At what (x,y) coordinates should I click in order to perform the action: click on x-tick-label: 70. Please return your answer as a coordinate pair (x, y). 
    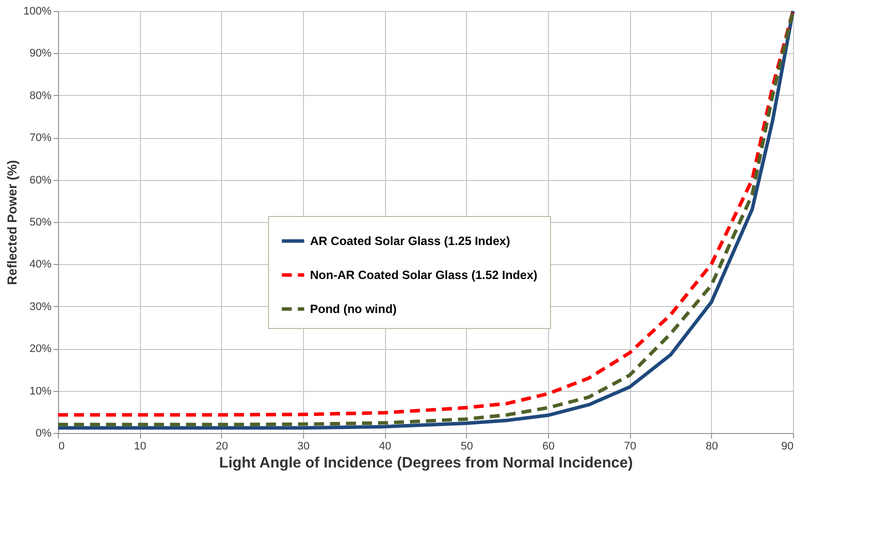
    Looking at the image, I should click on (630, 446).